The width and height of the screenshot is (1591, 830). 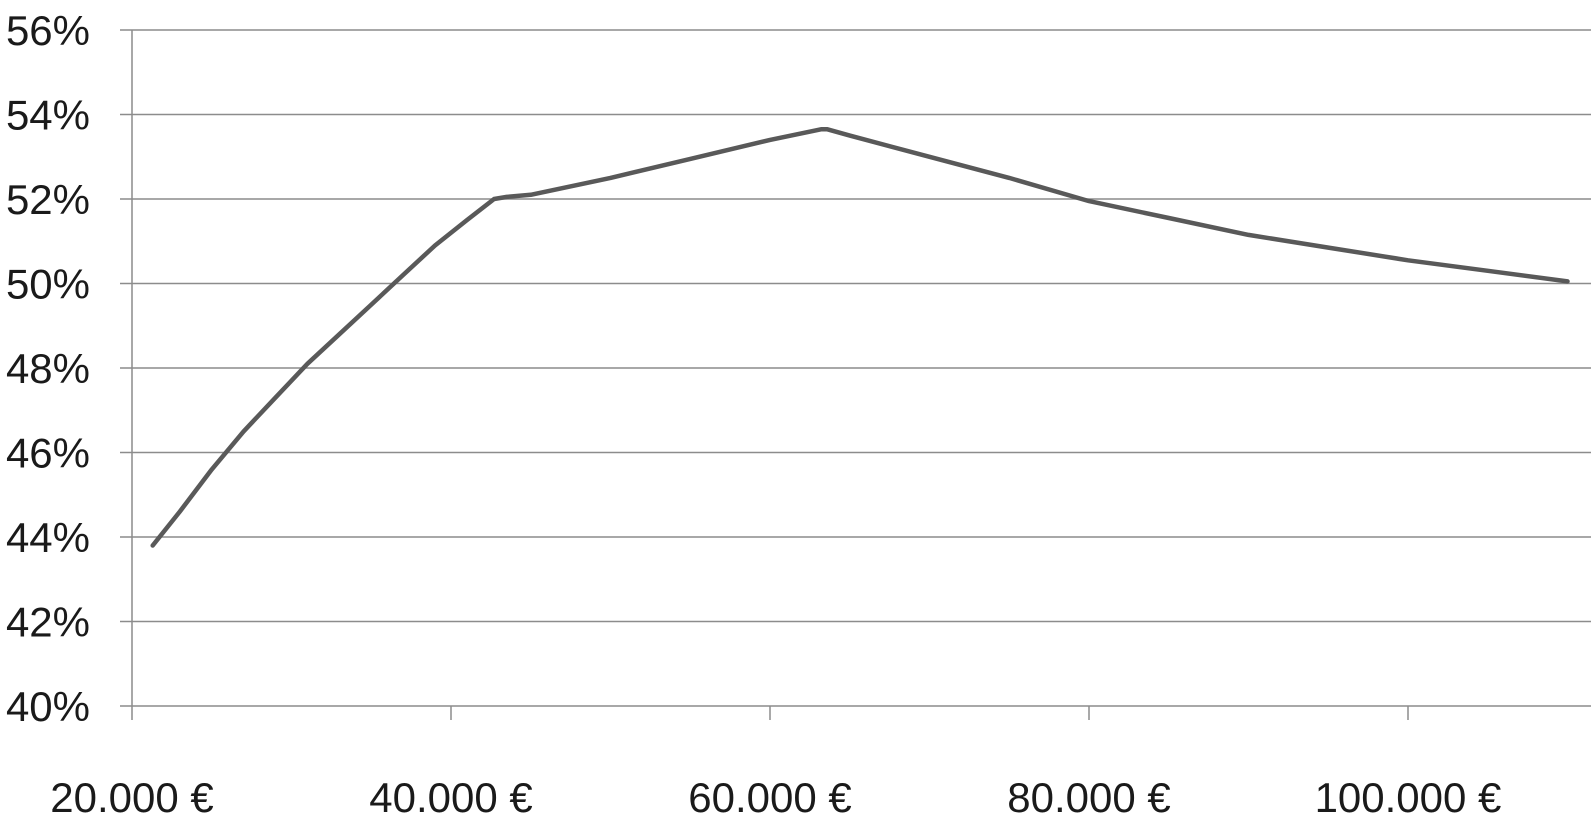 I want to click on y-tick-label: 50%, so click(x=48, y=284).